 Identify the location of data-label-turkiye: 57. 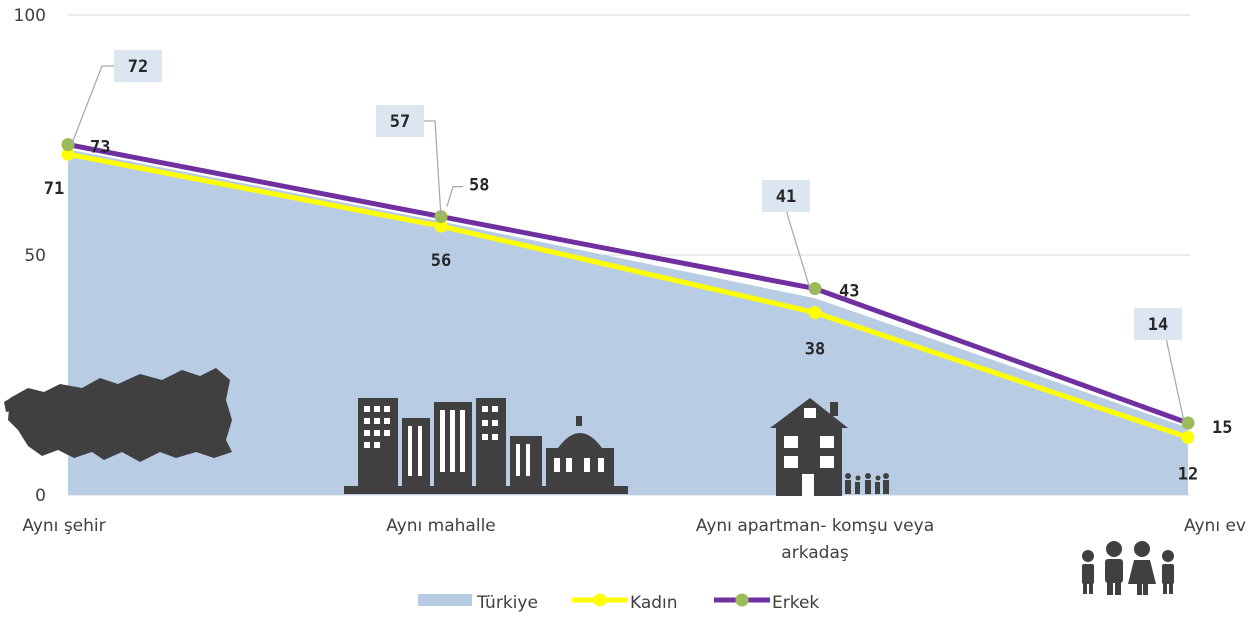
(400, 122).